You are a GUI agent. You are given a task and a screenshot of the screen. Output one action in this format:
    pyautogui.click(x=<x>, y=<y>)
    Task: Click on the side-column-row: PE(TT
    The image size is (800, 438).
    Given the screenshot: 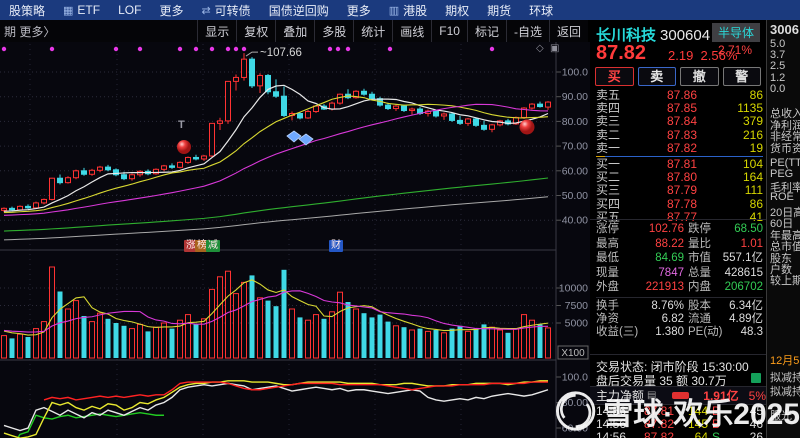 What is the action you would take?
    pyautogui.click(x=785, y=163)
    